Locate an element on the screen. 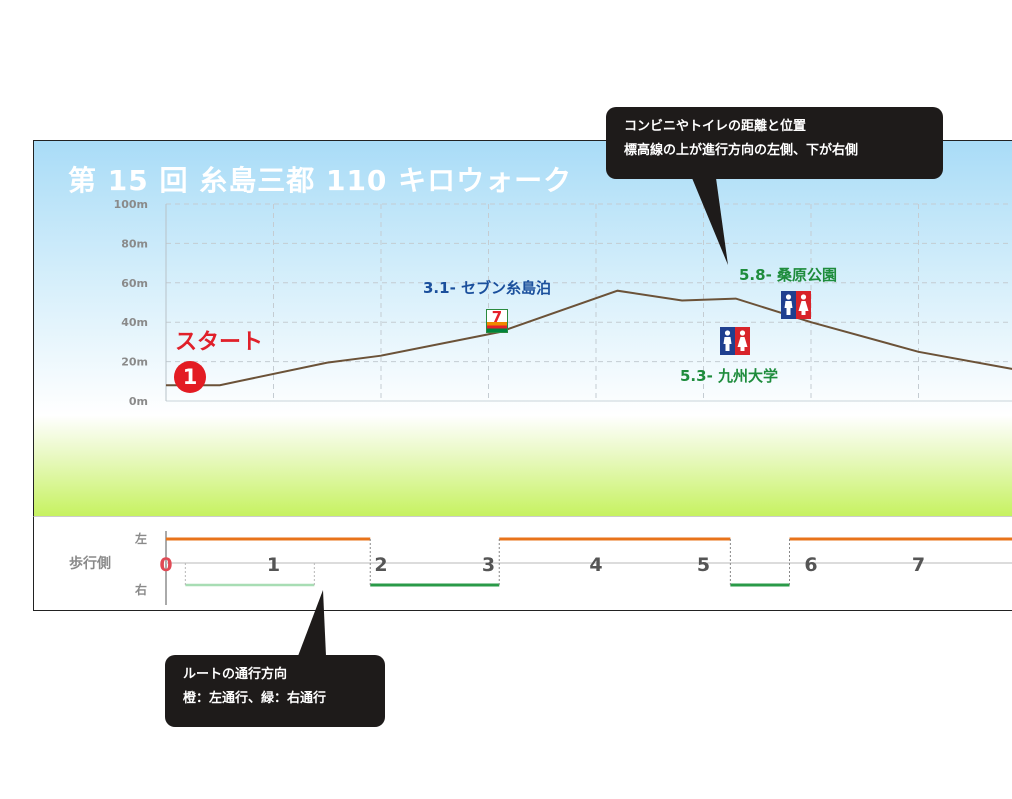  right-side-label: 右 is located at coordinates (140, 589).